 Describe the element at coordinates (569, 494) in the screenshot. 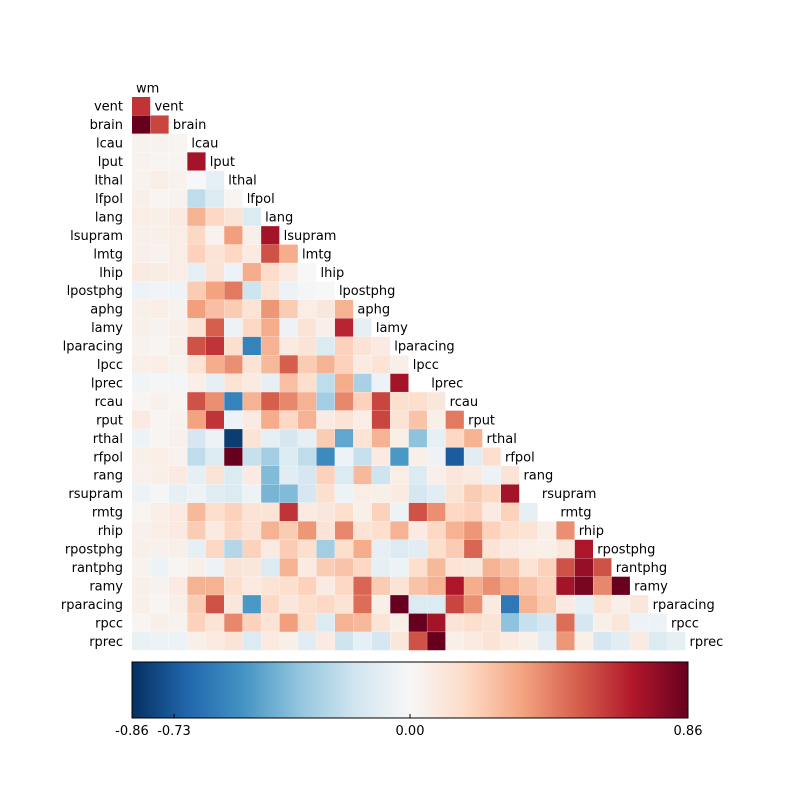

I see `diagonal-label-rsupram: rsupram` at that location.